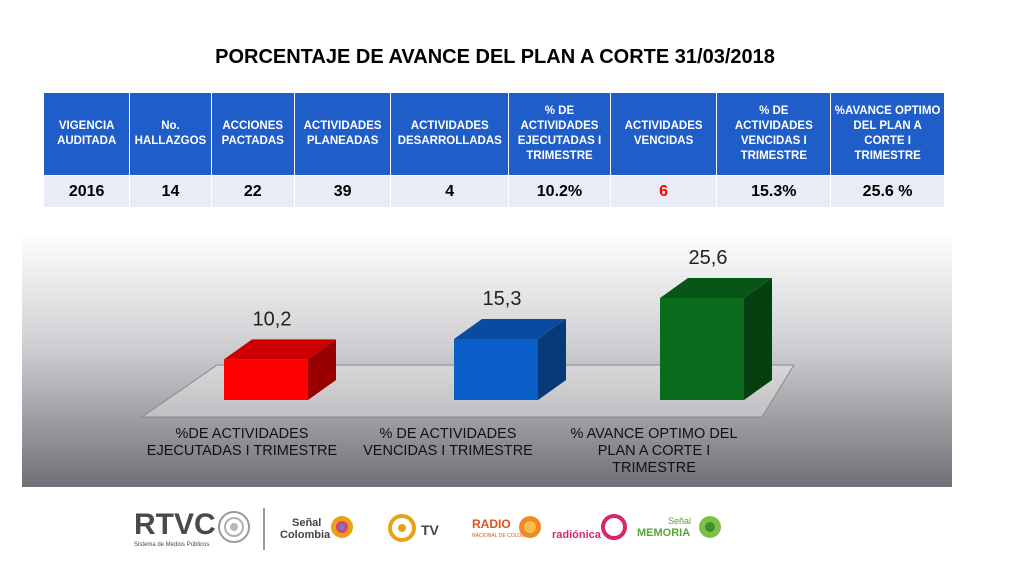 Image resolution: width=1024 pixels, height=576 pixels. Describe the element at coordinates (510, 329) in the screenshot. I see `bar-top-vencidas` at that location.